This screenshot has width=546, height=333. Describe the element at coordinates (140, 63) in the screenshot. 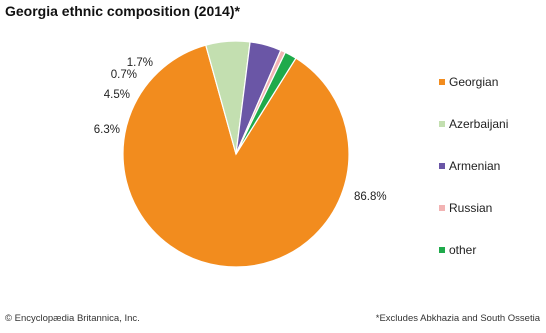

I see `slice-label-other: 1.7%` at that location.